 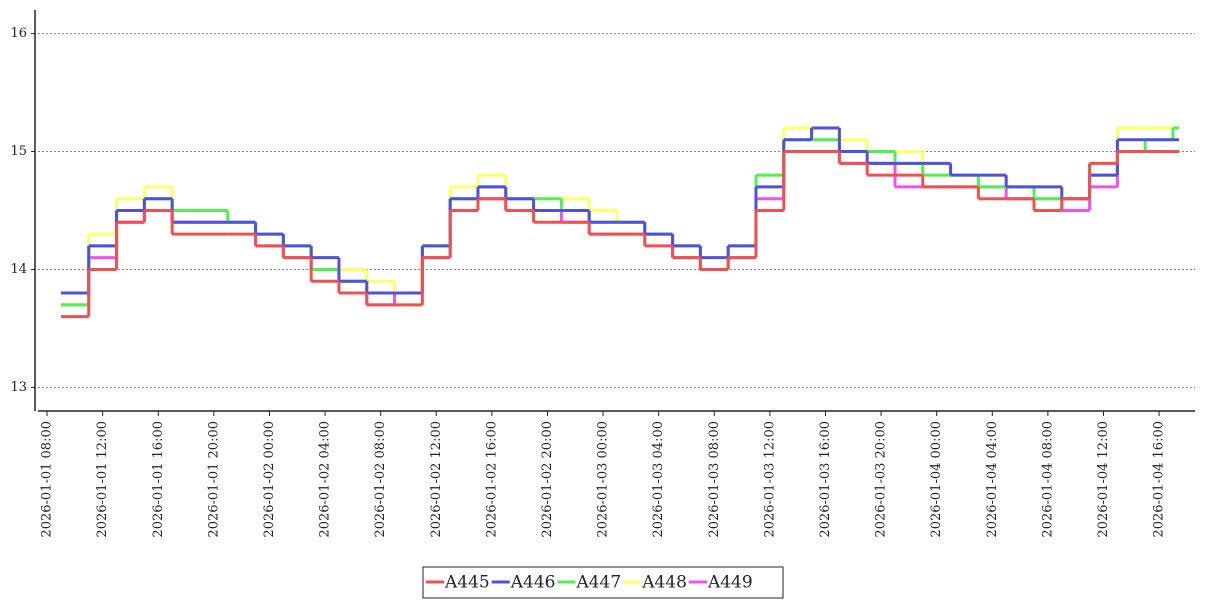 What do you see at coordinates (1047, 479) in the screenshot?
I see `x-tick-label: 2026-01-04 08:00` at bounding box center [1047, 479].